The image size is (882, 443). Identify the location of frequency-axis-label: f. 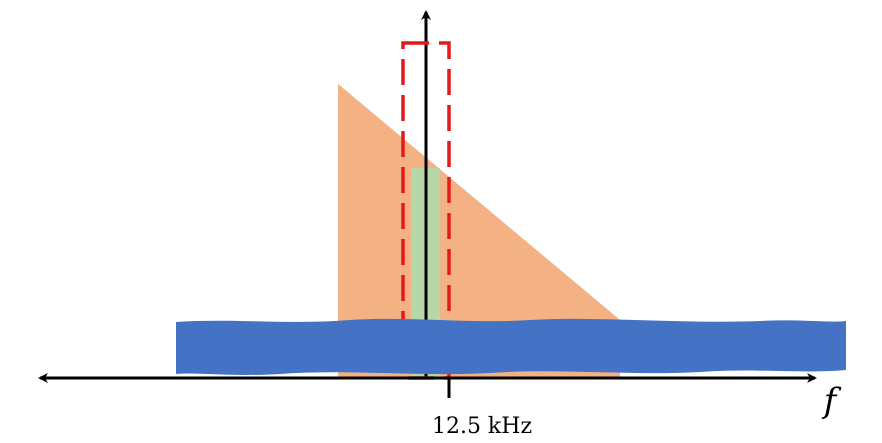
(831, 401).